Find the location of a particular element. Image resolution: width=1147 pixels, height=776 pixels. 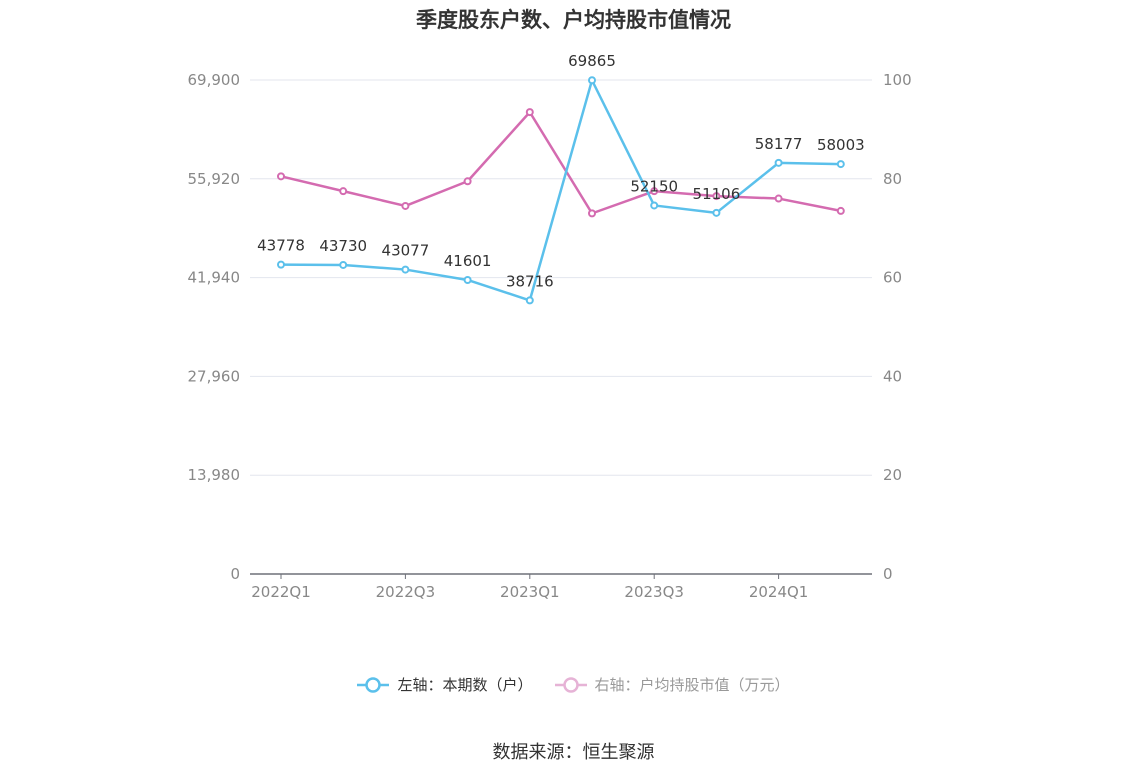

data-label: 43730 is located at coordinates (343, 246).